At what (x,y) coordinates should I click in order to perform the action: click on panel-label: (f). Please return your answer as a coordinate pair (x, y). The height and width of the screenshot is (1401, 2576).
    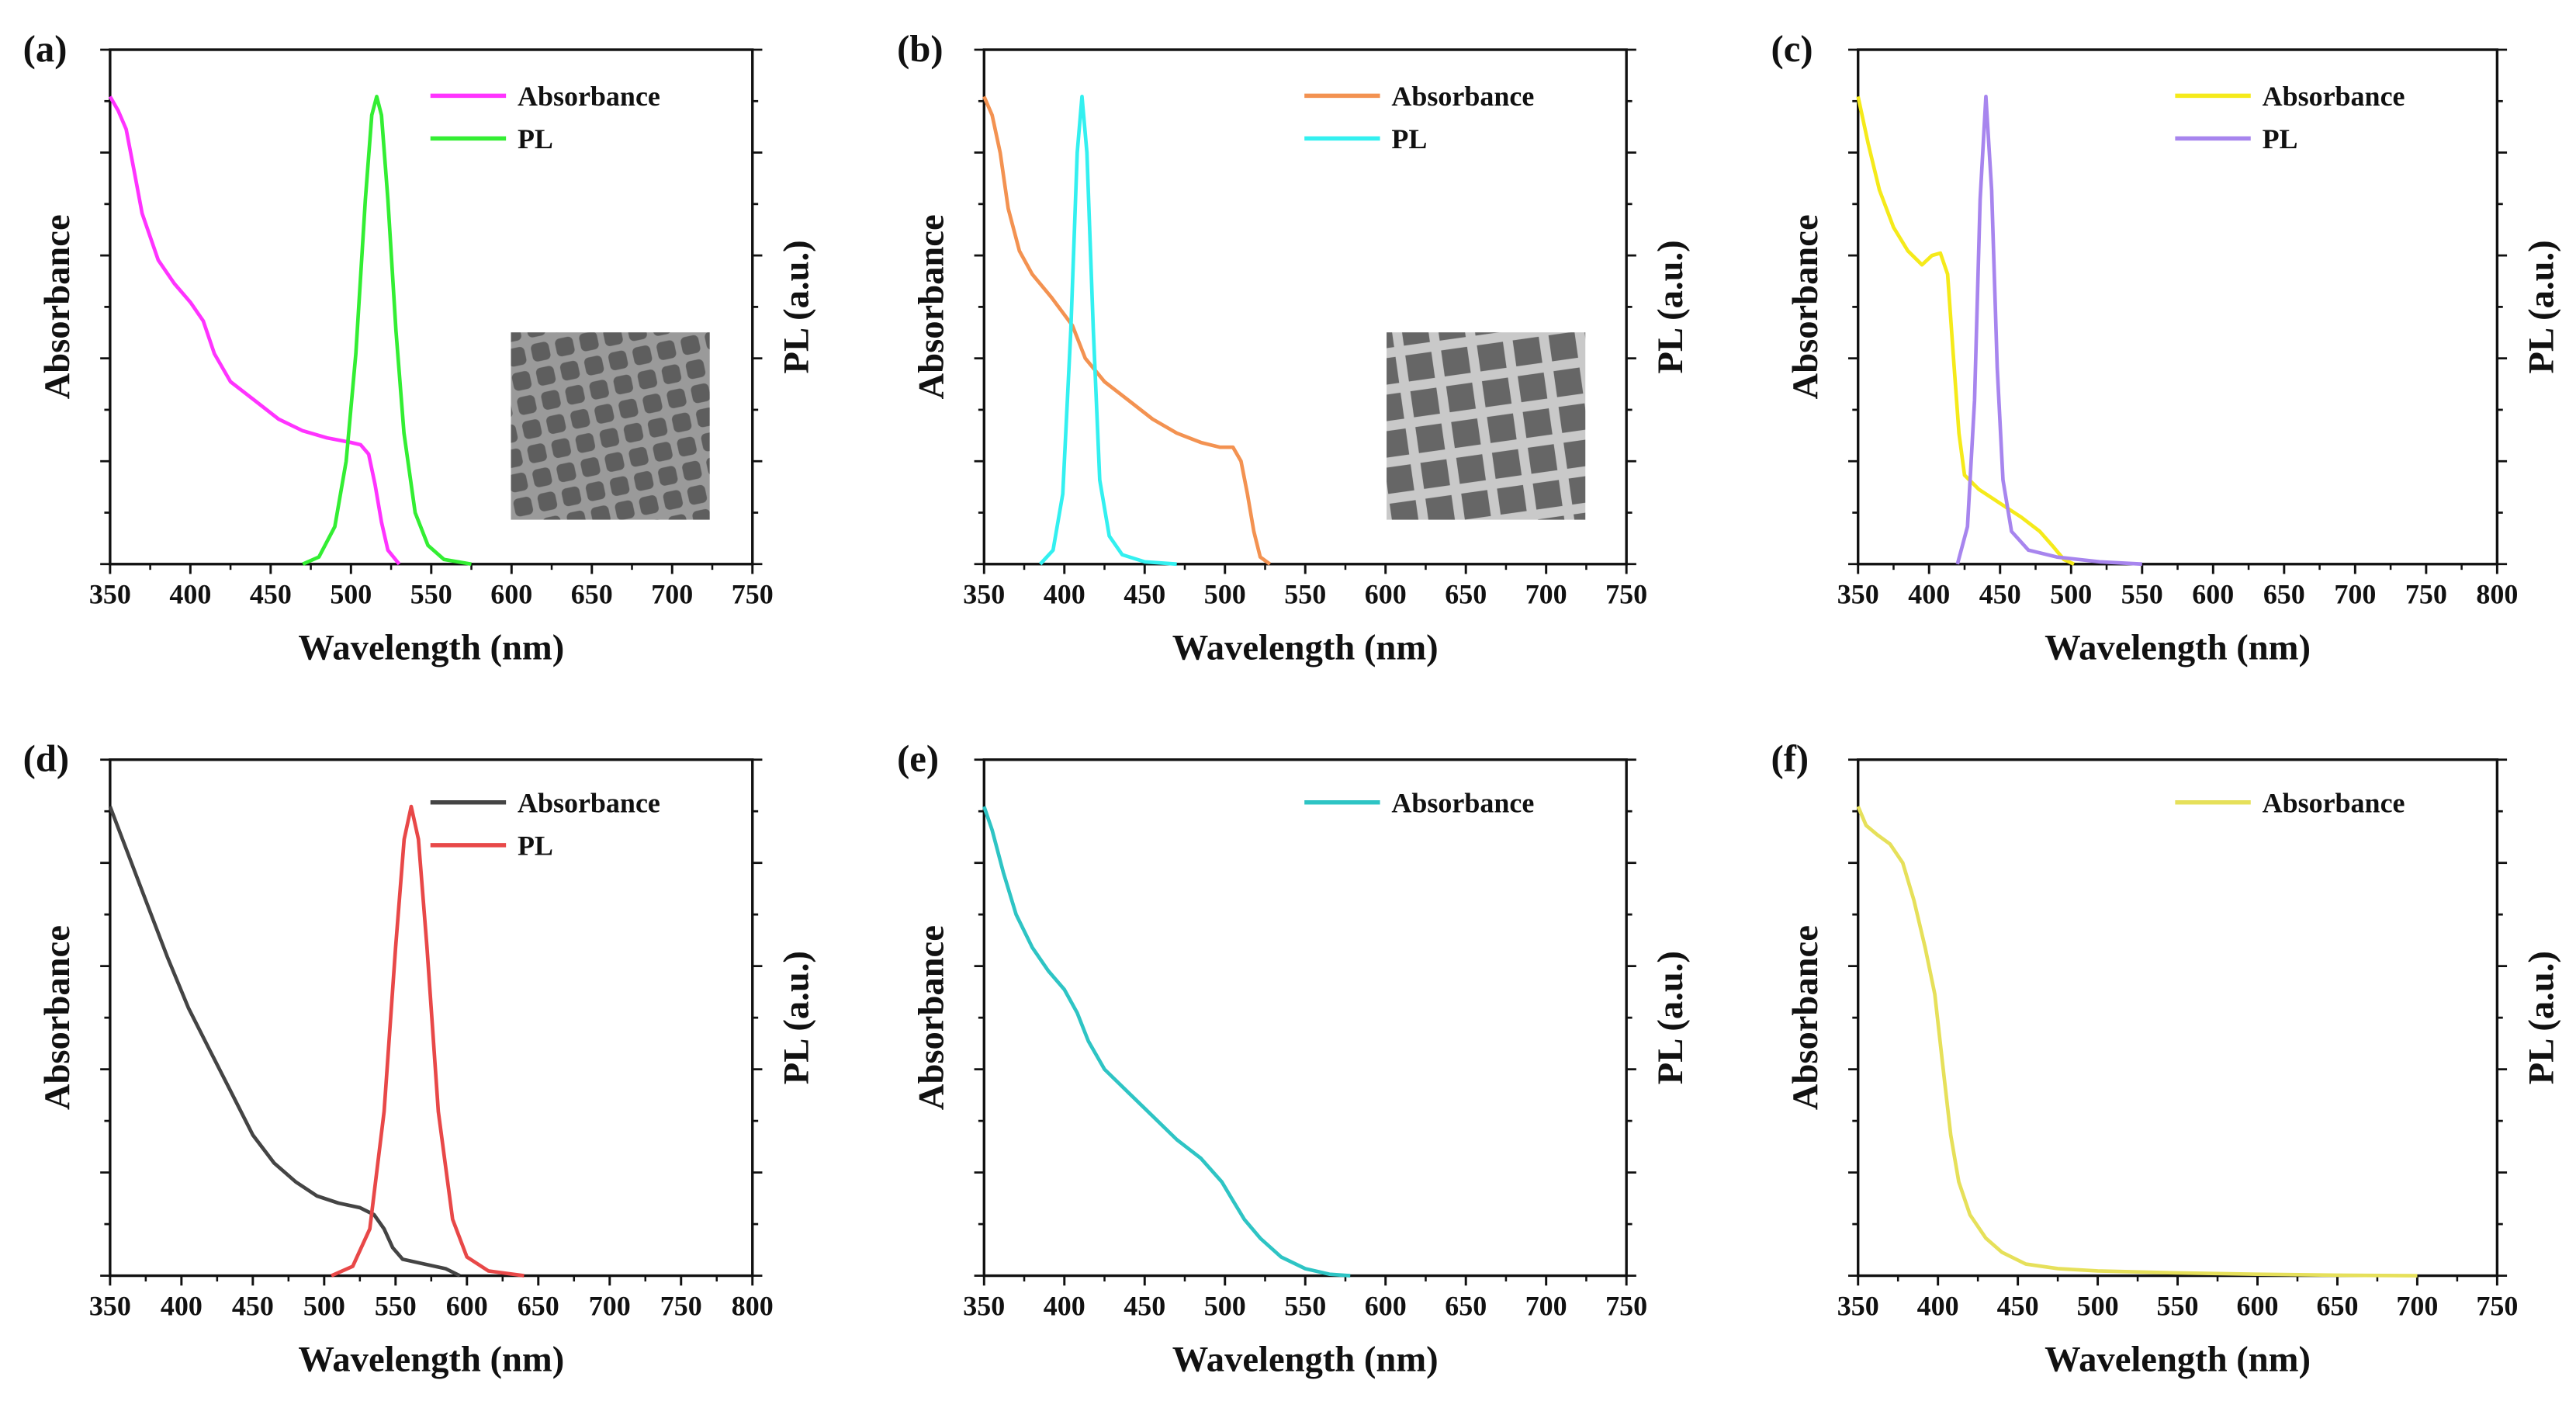
    Looking at the image, I should click on (1790, 759).